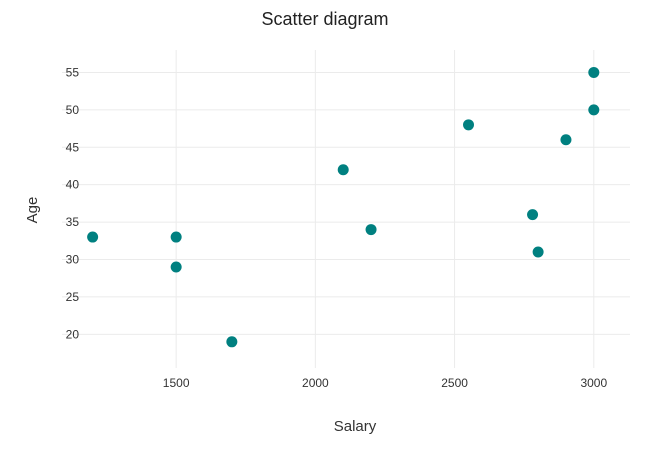 The image size is (650, 455). What do you see at coordinates (73, 72) in the screenshot?
I see `y-tick-label: 55` at bounding box center [73, 72].